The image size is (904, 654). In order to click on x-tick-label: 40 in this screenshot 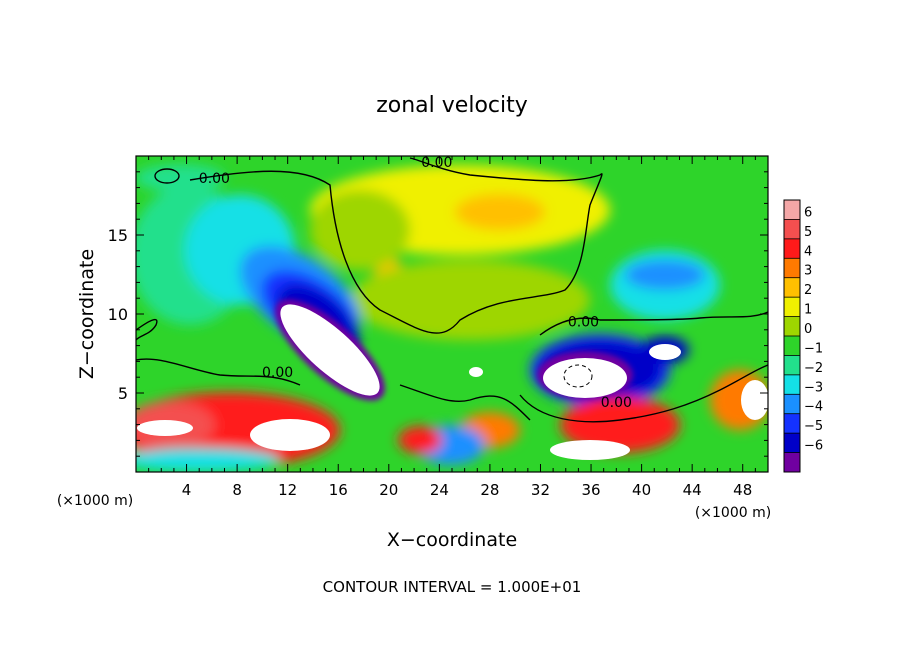, I will do `click(641, 490)`.